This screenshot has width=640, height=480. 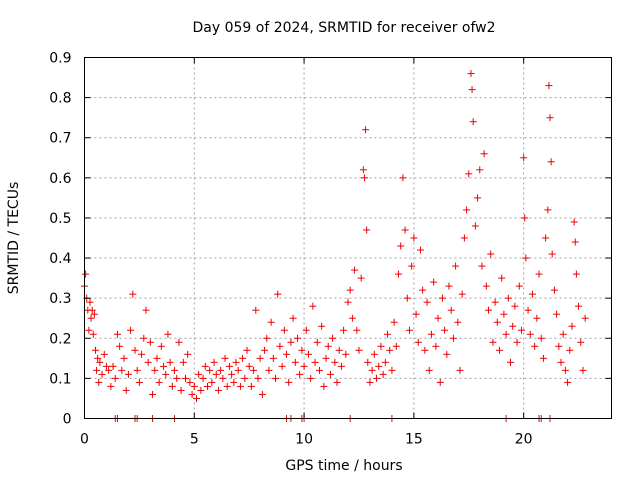 I want to click on y-tick-label: 0.1, so click(x=60, y=379).